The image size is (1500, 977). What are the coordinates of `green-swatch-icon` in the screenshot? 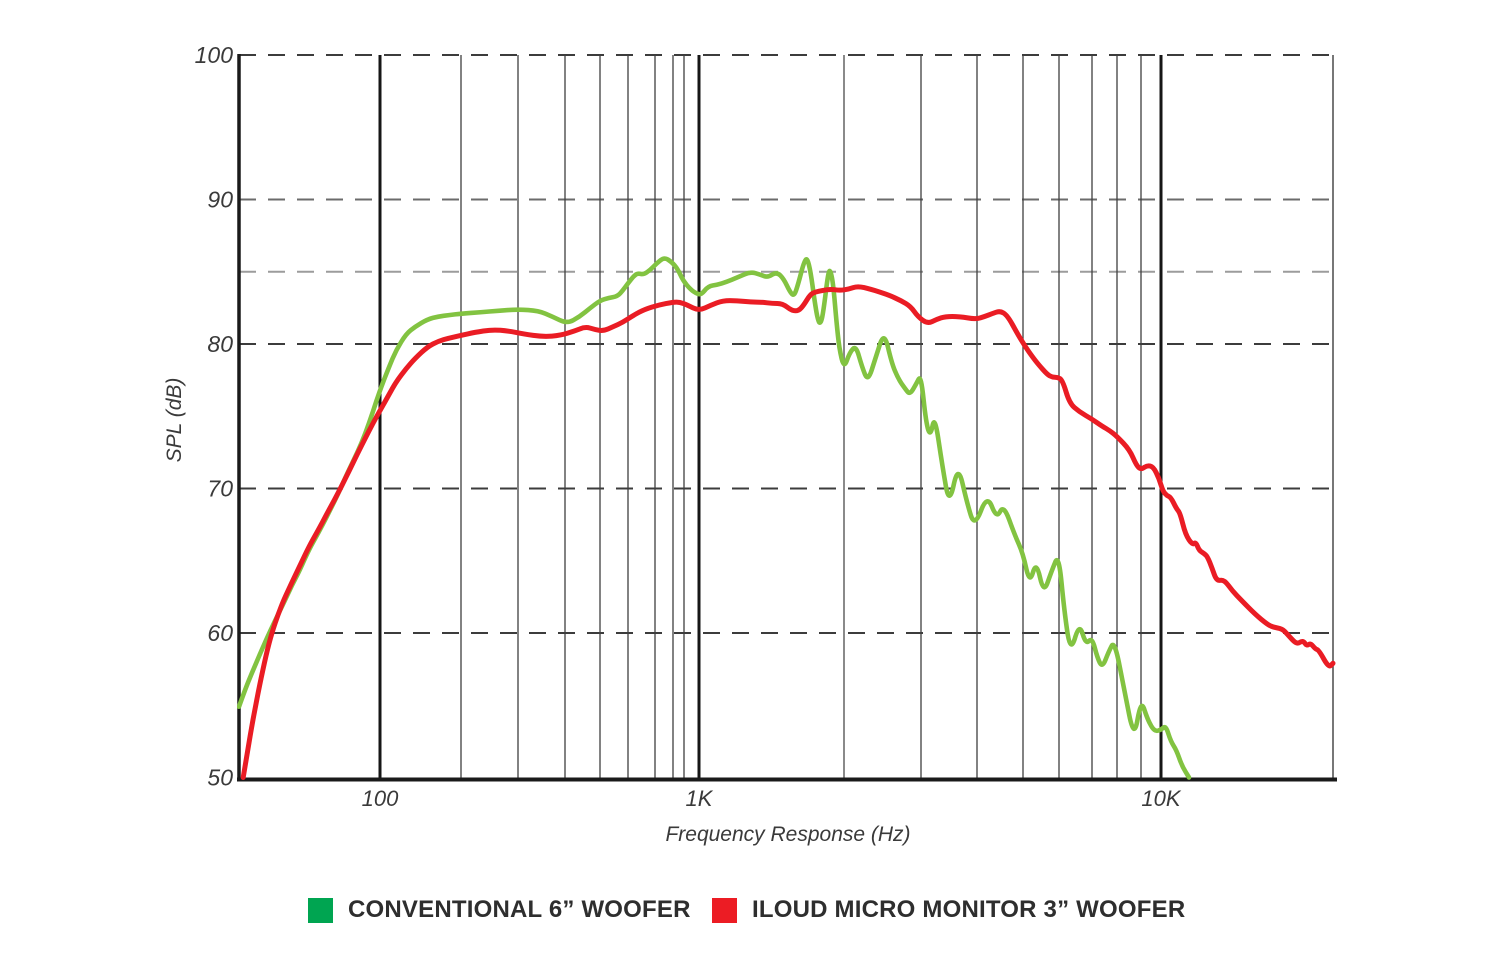 It's located at (320, 910).